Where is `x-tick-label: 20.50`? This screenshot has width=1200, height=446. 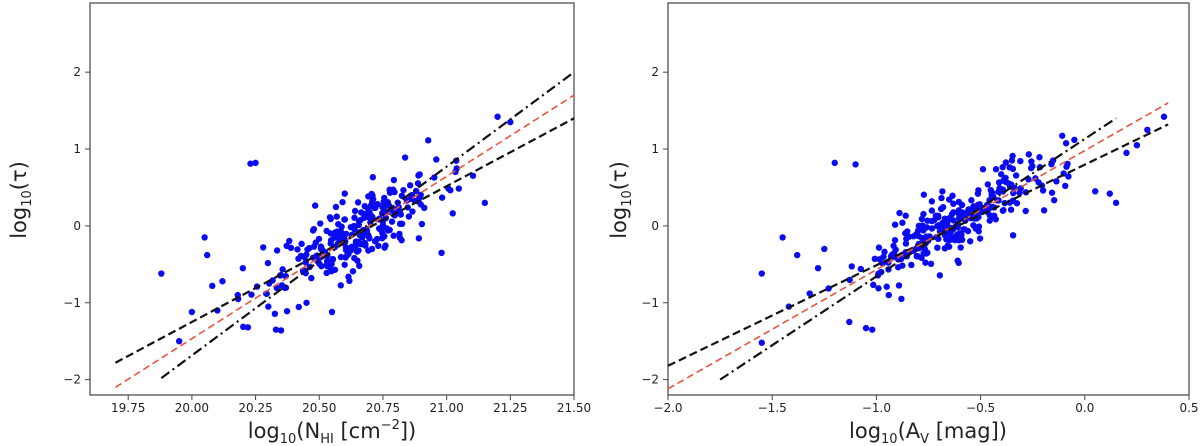
x-tick-label: 20.50 is located at coordinates (319, 408).